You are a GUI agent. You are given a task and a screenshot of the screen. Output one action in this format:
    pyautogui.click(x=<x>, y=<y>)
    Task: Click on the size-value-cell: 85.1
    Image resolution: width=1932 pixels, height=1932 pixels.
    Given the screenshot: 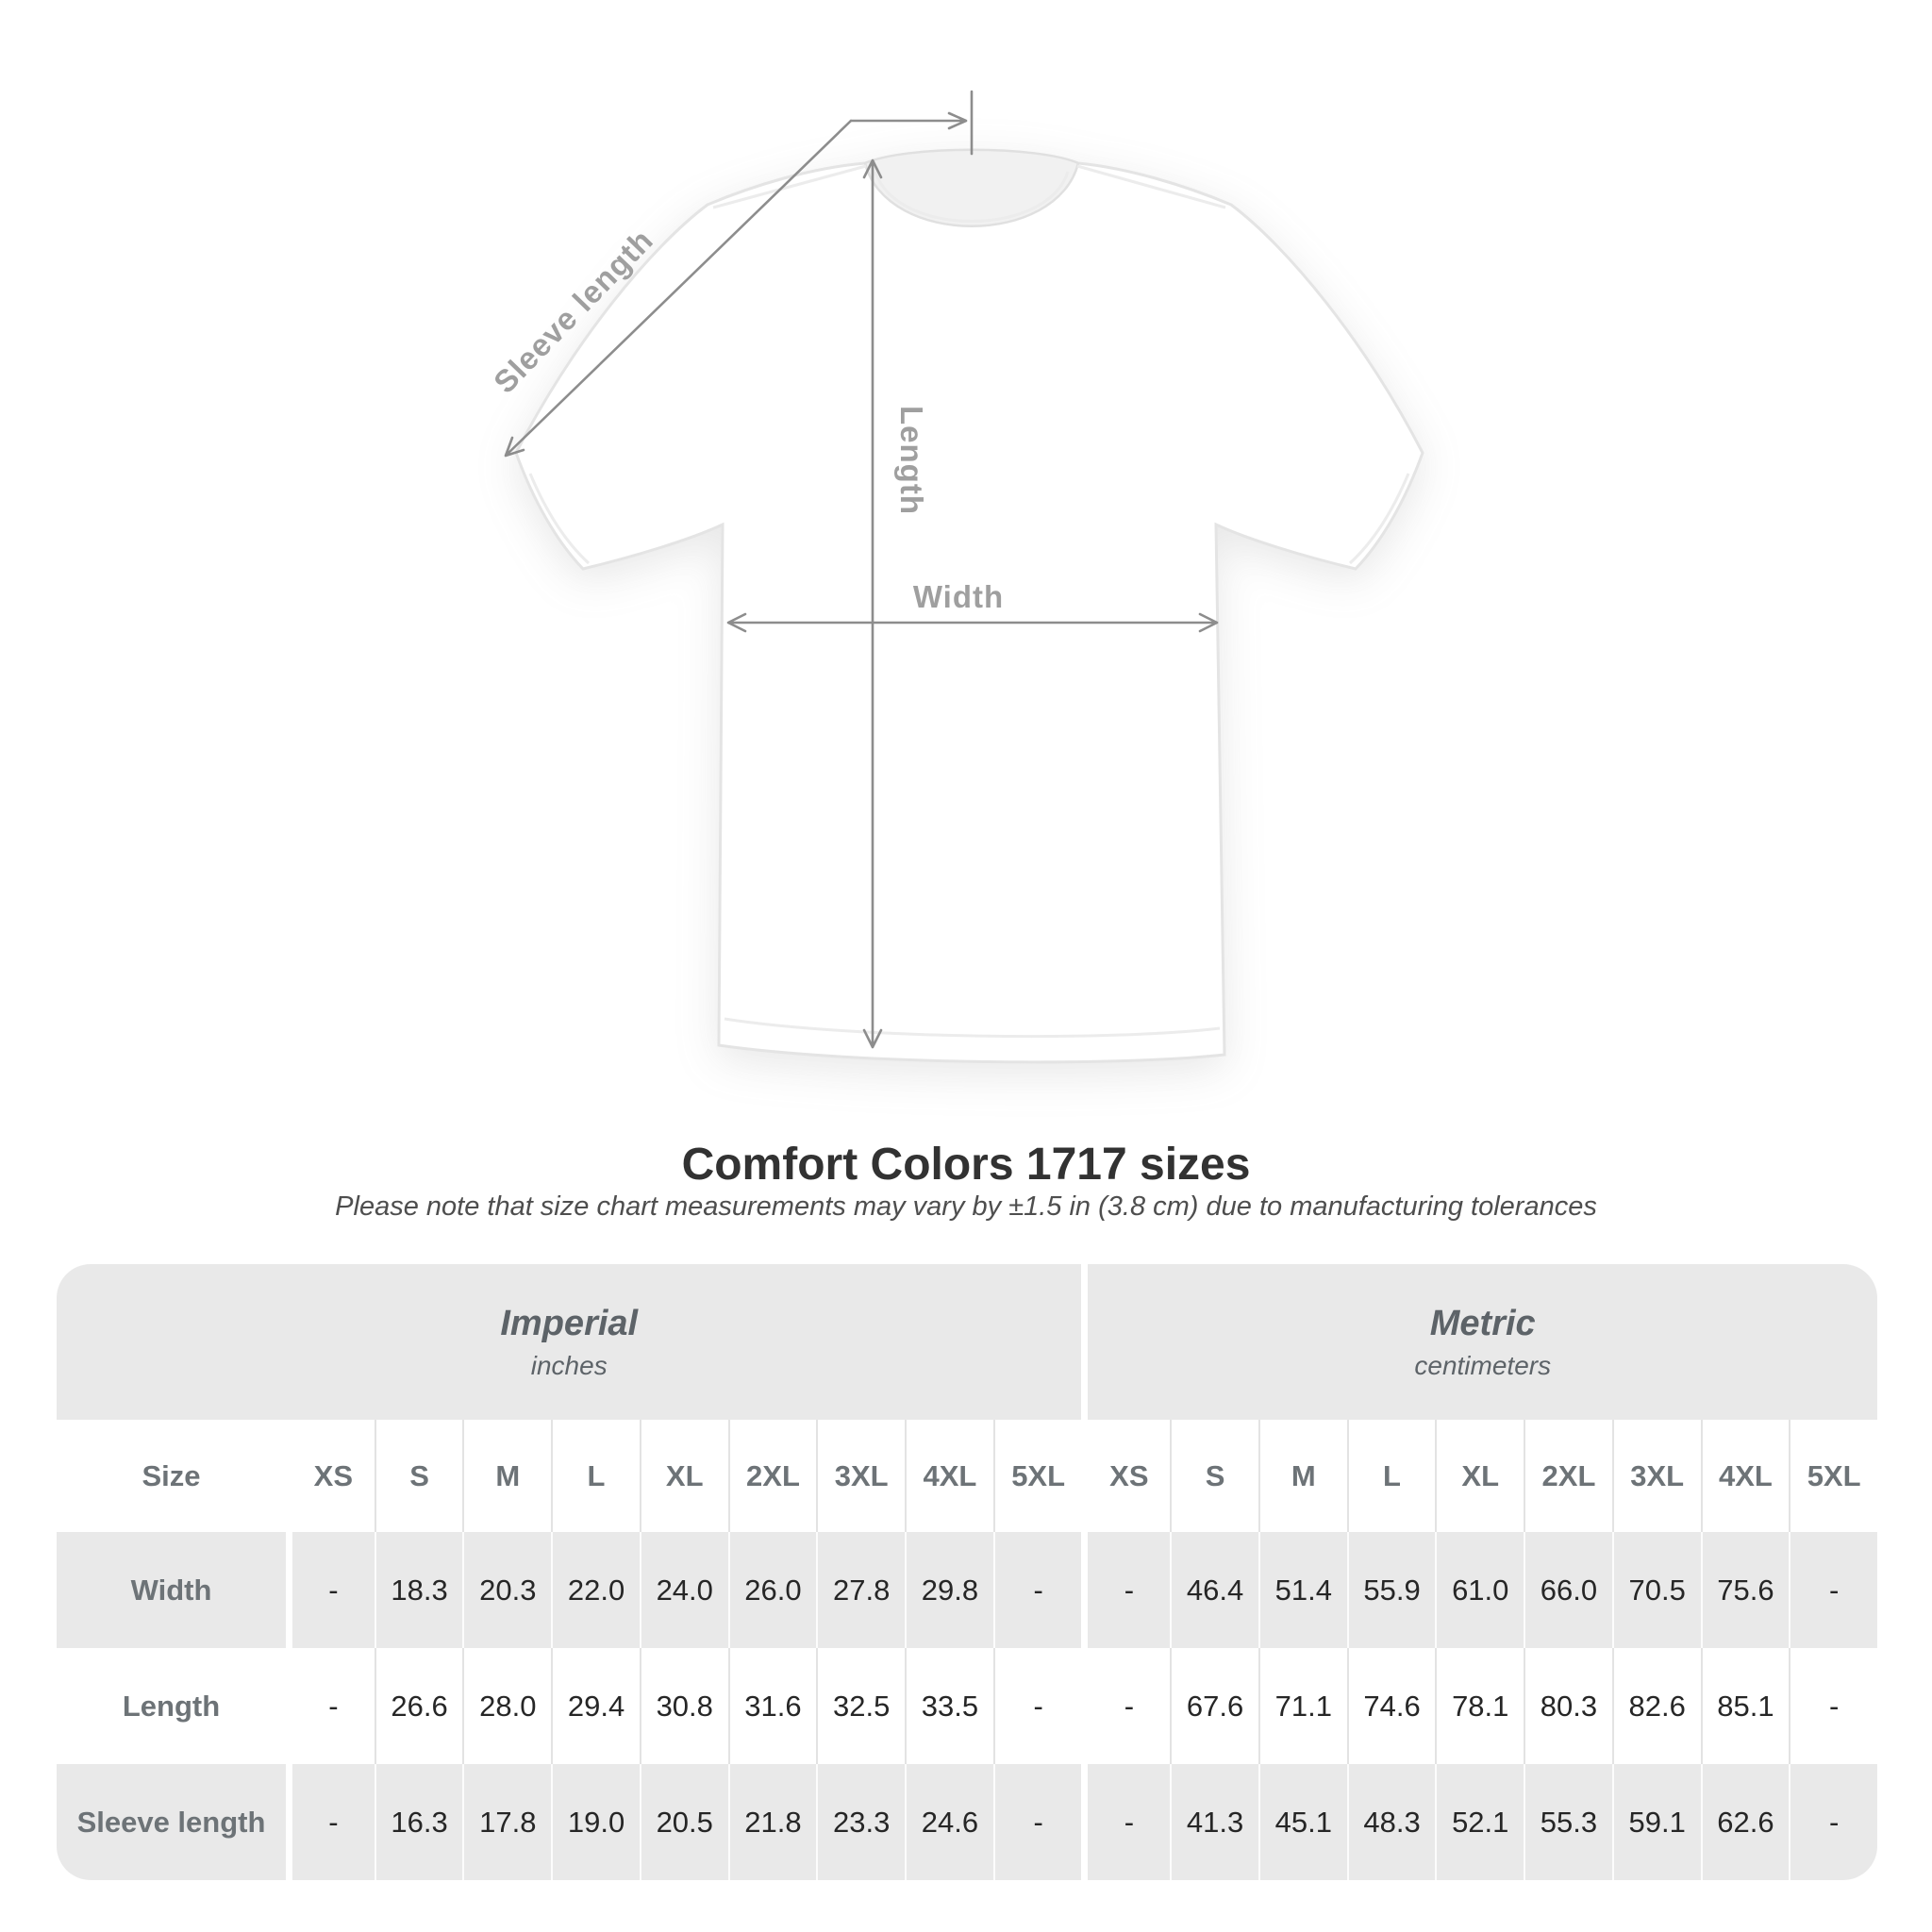 What is the action you would take?
    pyautogui.click(x=1745, y=1706)
    